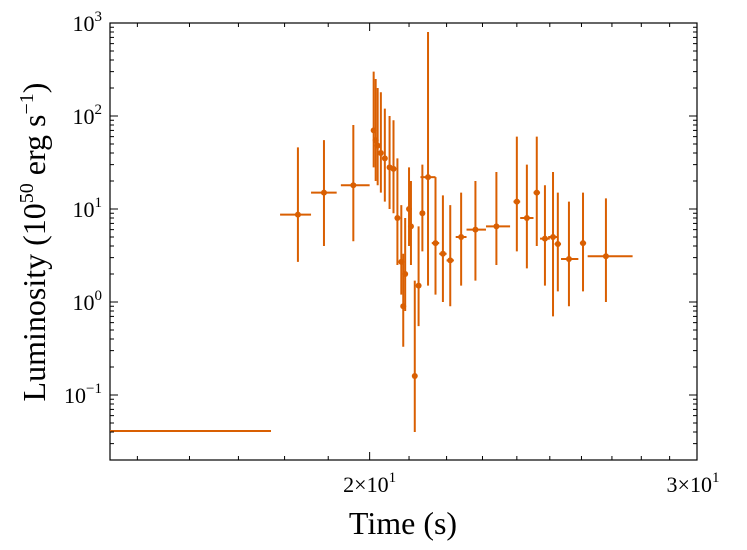  I want to click on x-tick-label: 2×10¹, so click(369, 483).